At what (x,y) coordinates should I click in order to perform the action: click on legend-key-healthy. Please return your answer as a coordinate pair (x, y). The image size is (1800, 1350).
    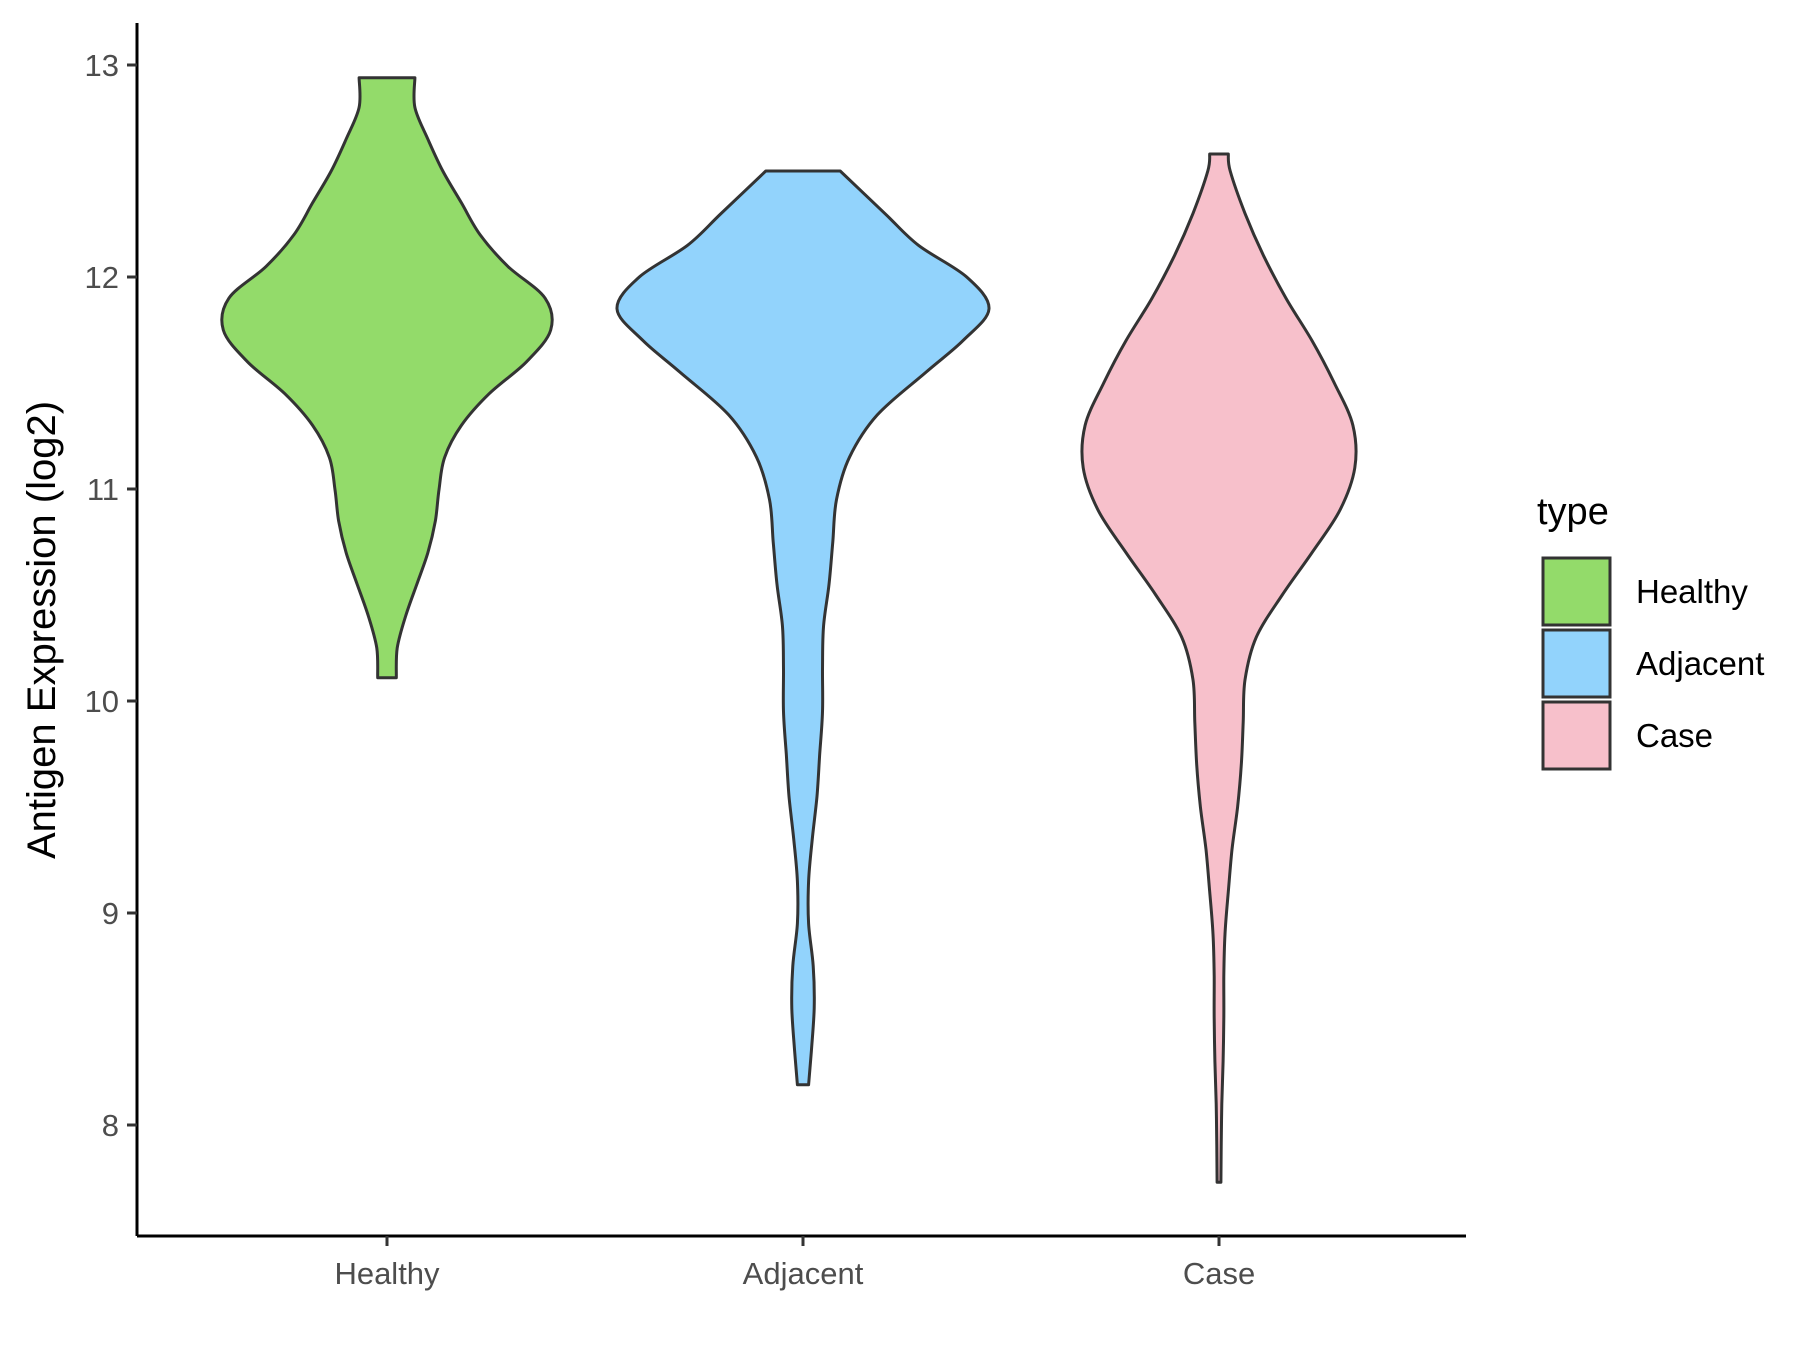
    Looking at the image, I should click on (1576, 591).